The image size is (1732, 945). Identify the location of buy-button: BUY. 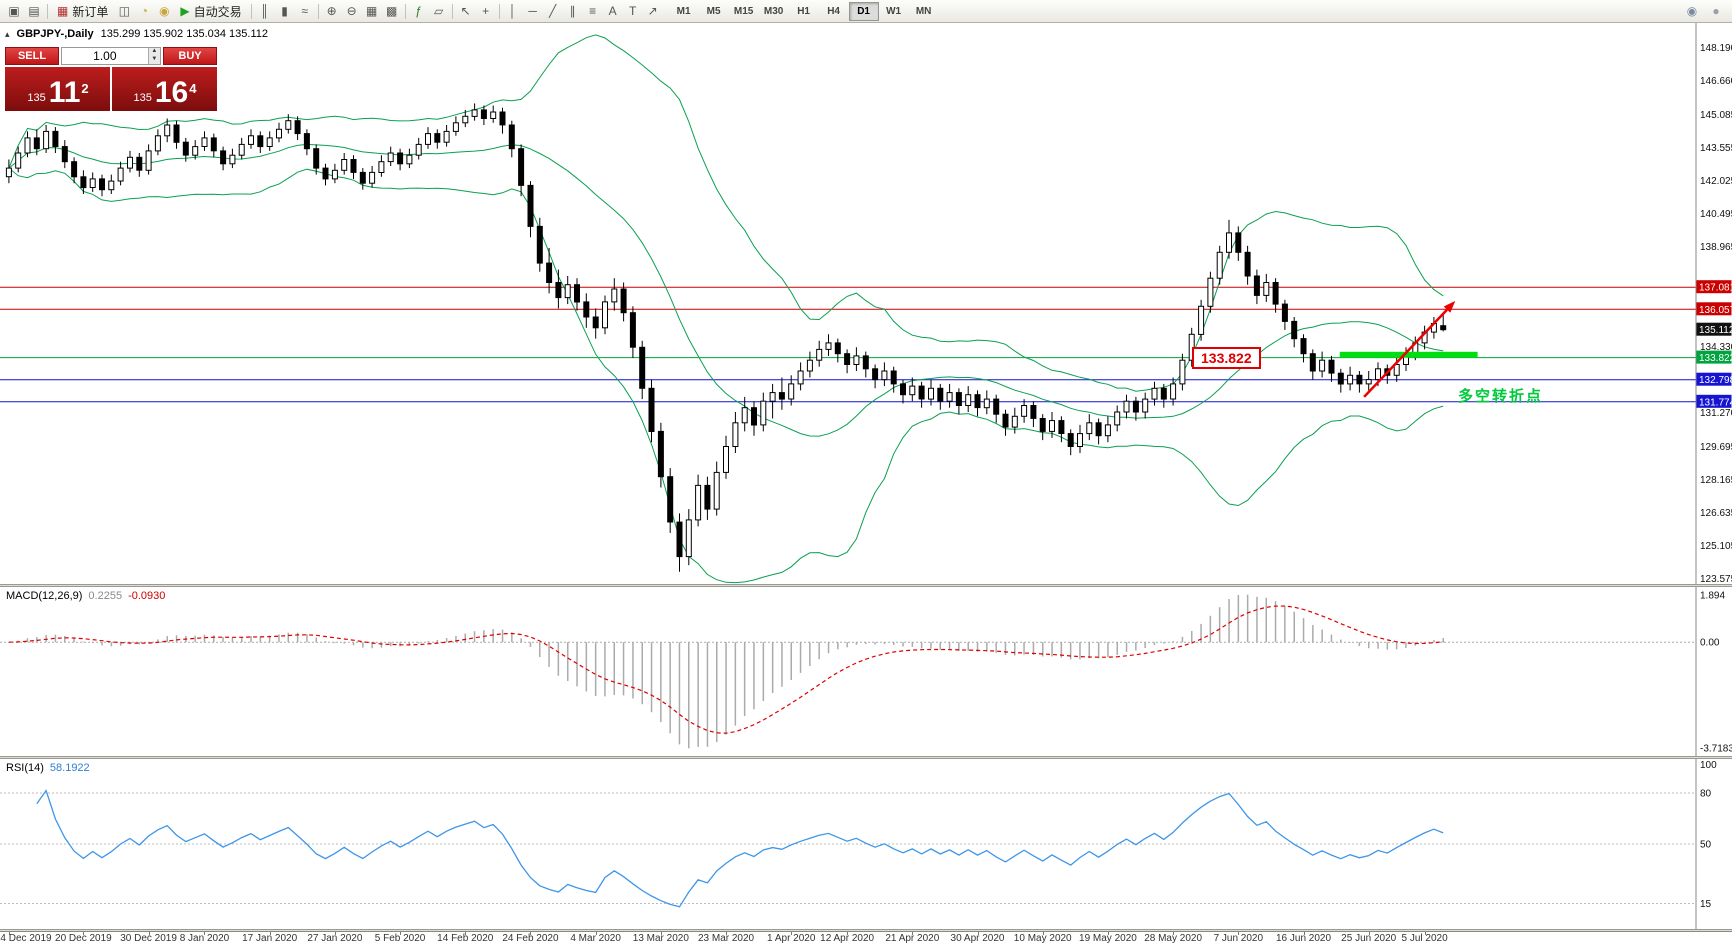
(190, 56).